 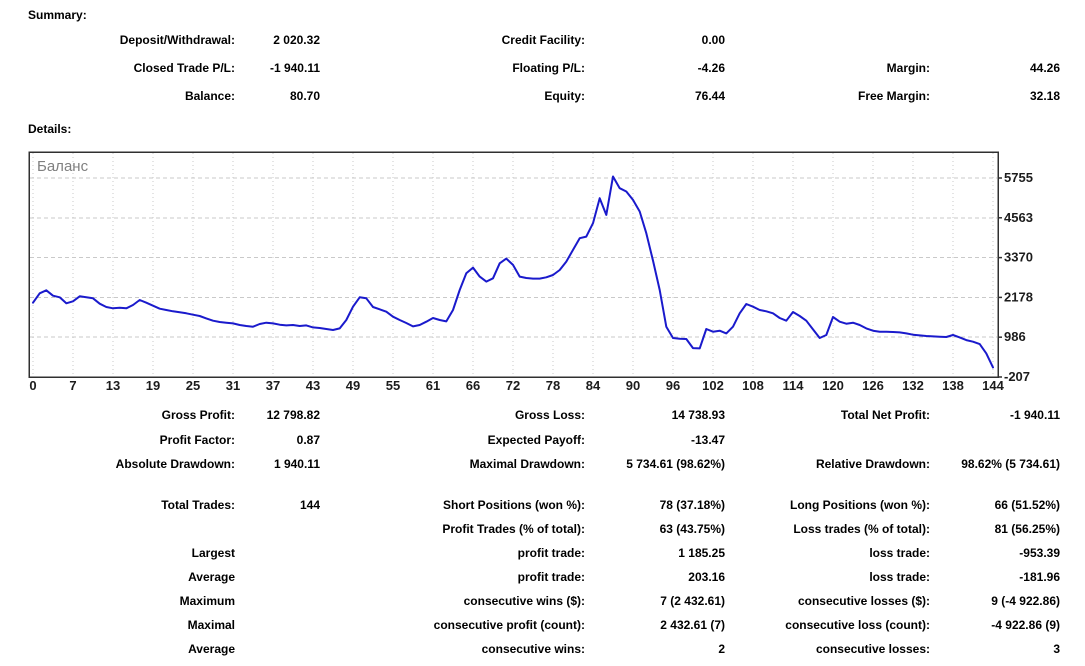 I want to click on stat-label: Closed Trade P/L:, so click(x=184, y=68).